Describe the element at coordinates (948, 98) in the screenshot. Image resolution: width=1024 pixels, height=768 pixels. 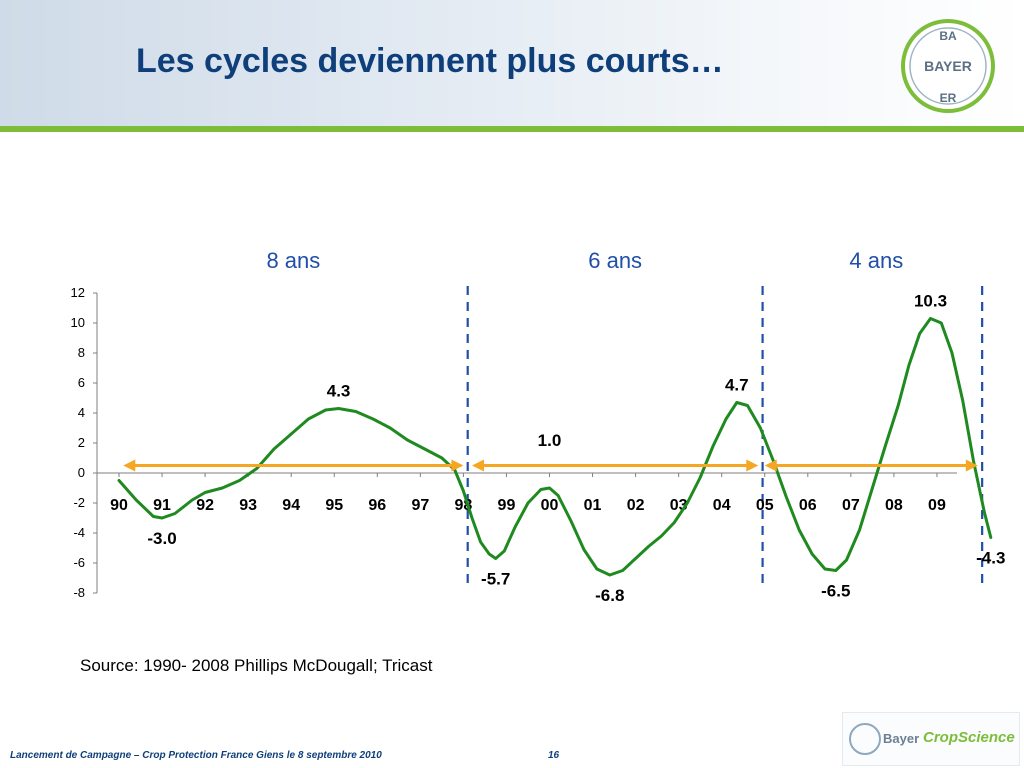
I see `svg-text: ER` at that location.